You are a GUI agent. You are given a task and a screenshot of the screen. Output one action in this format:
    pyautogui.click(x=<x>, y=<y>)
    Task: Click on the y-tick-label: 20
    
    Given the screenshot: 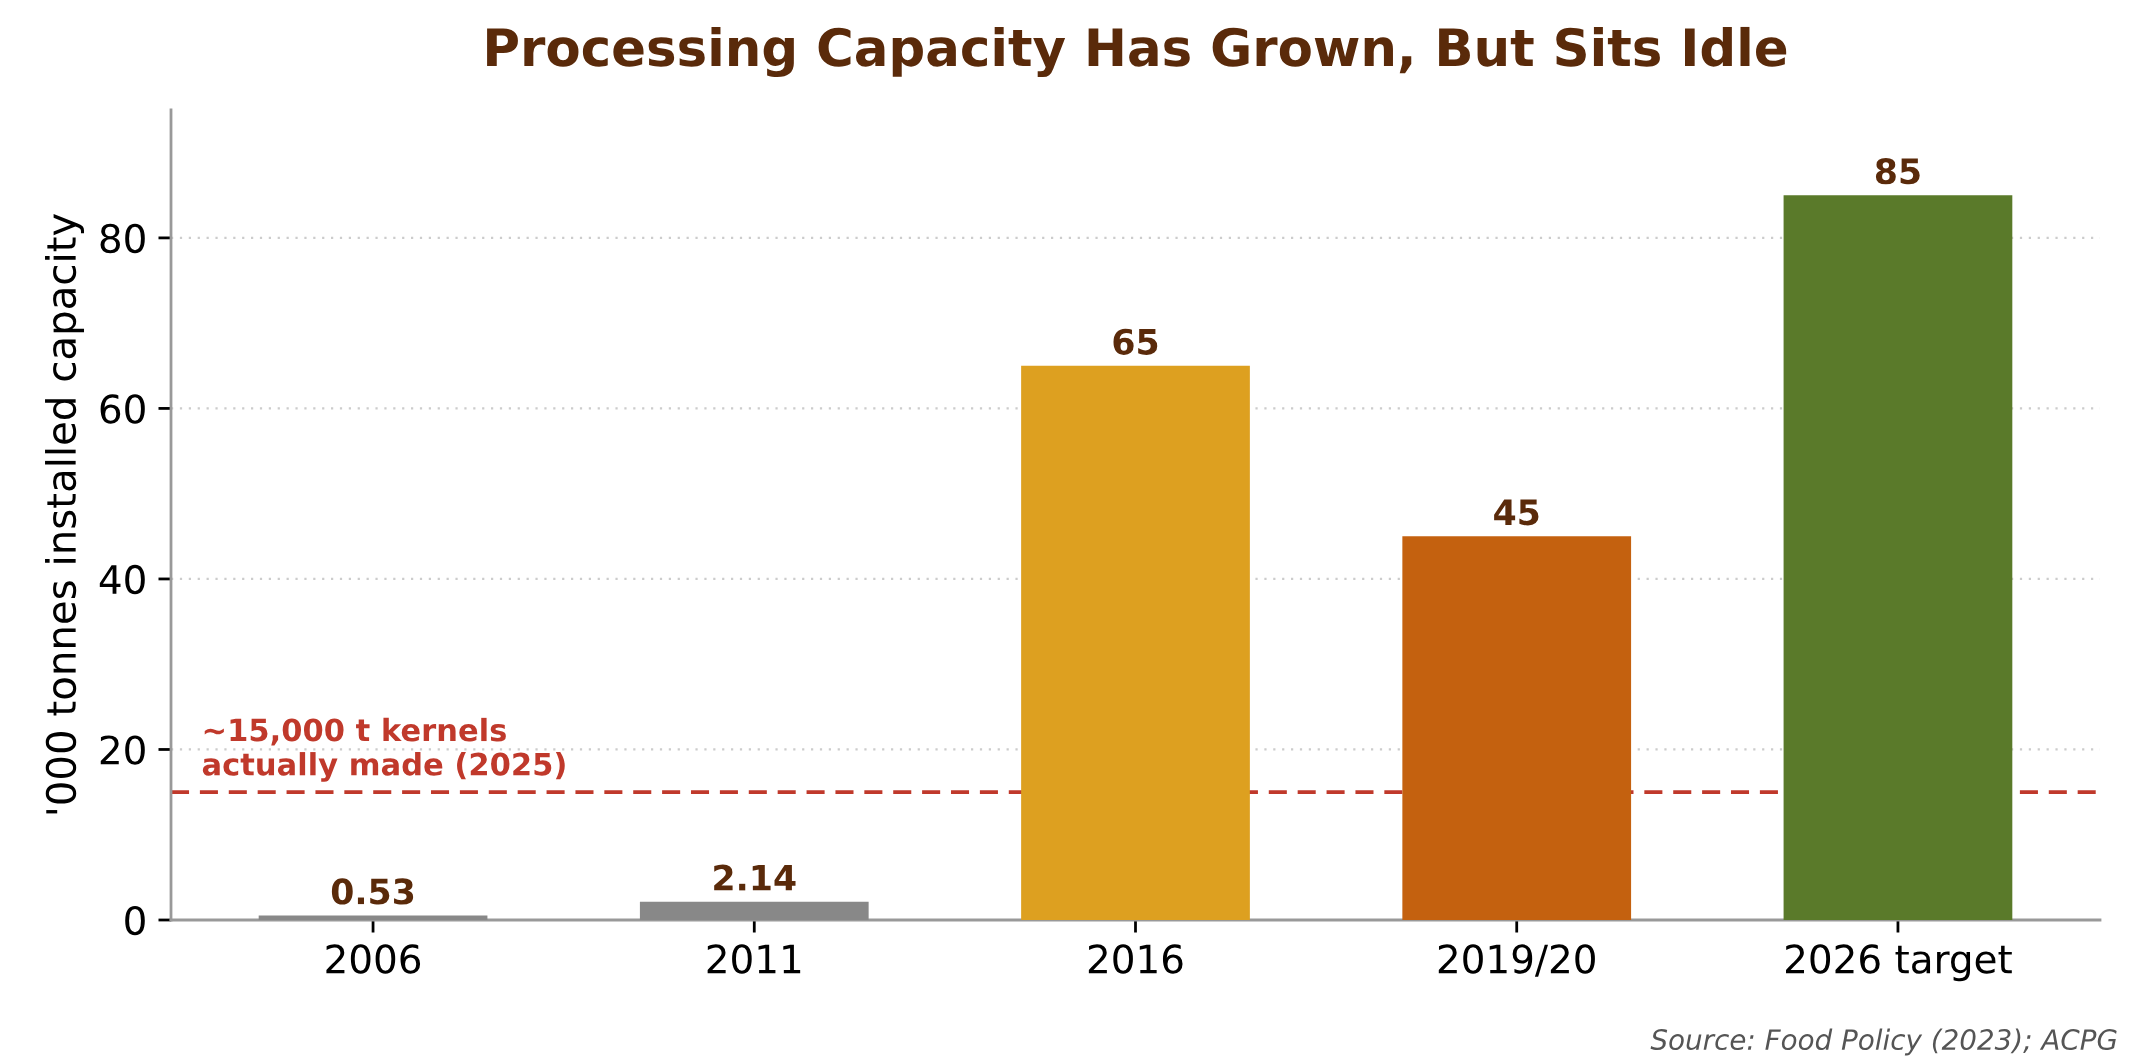 What is the action you would take?
    pyautogui.click(x=122, y=750)
    